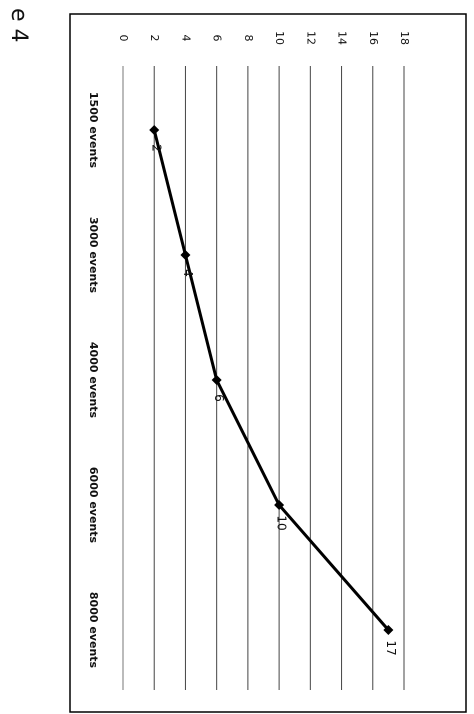 This screenshot has width=474, height=714. I want to click on data-label: 2, so click(157, 148).